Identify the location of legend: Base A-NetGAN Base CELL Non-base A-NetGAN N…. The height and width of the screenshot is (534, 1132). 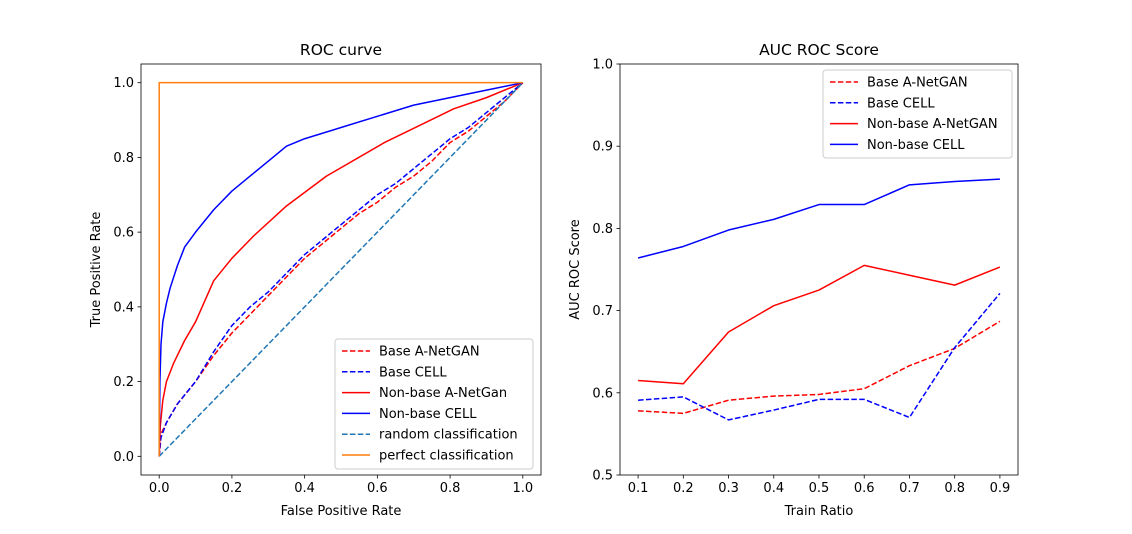
(917, 114).